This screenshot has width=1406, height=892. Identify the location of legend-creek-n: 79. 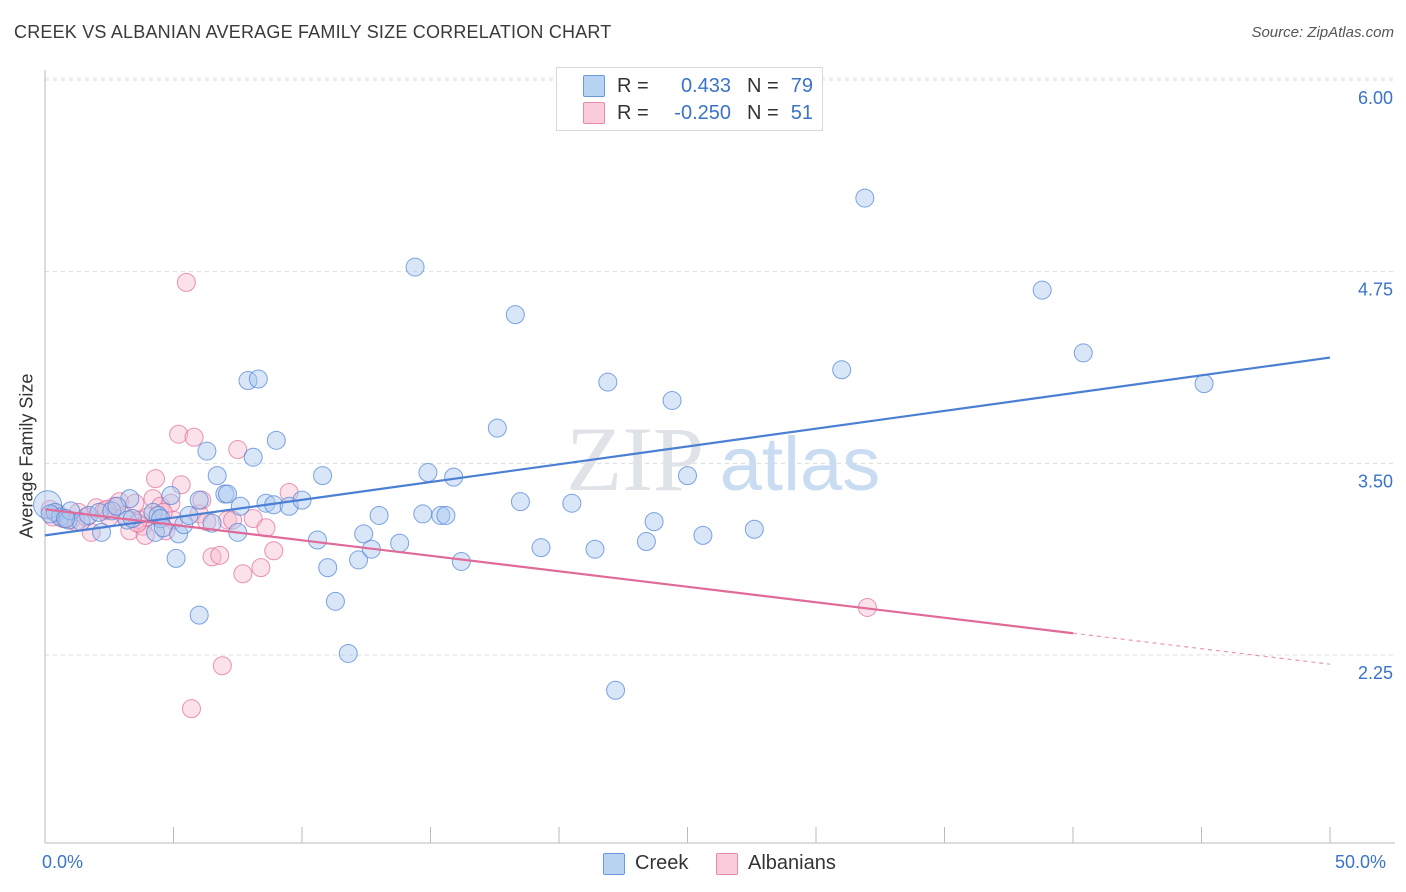
(801, 85).